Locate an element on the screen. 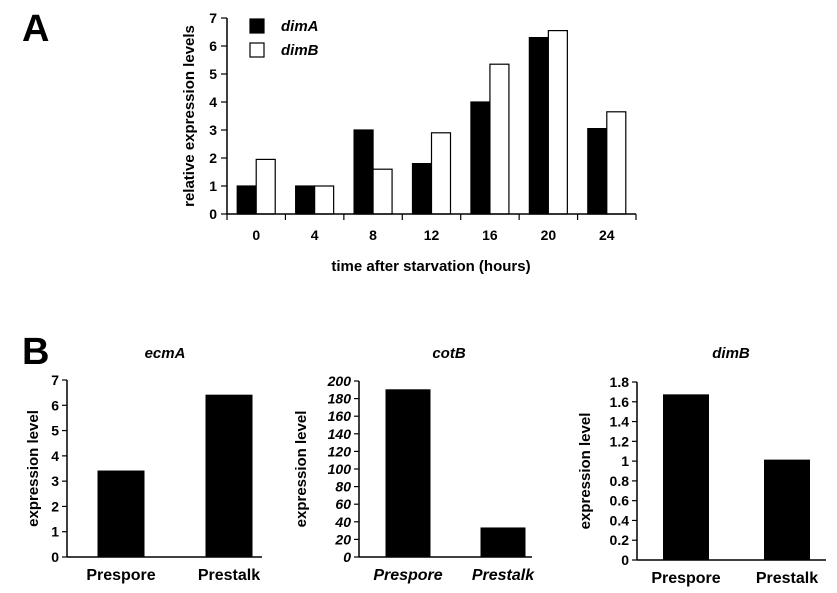  y-tick-label: 60 is located at coordinates (343, 504).